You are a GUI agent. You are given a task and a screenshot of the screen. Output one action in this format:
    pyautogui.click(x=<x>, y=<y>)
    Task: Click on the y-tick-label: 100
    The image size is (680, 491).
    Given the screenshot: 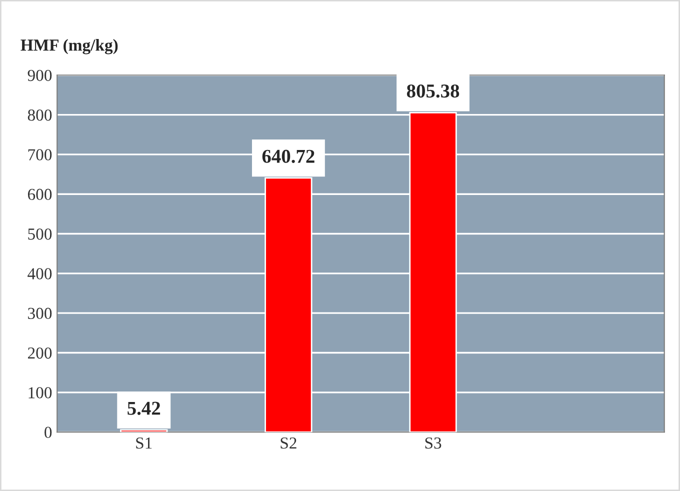 What is the action you would take?
    pyautogui.click(x=40, y=392)
    